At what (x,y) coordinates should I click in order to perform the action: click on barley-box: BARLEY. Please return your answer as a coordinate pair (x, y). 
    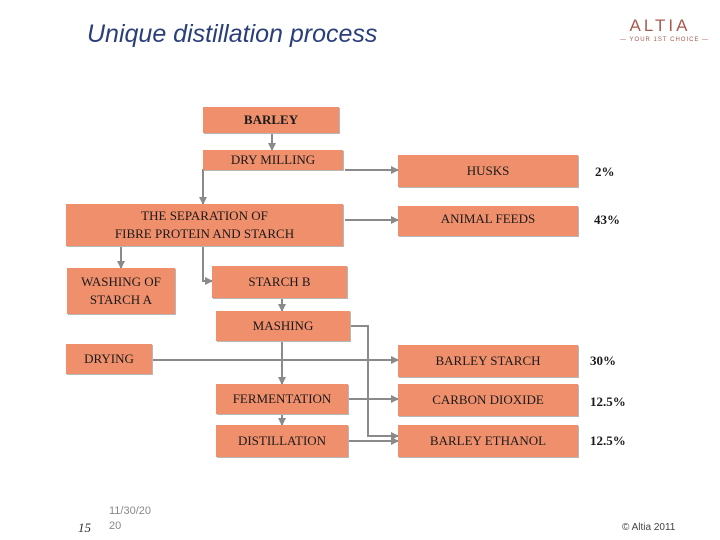
    Looking at the image, I should click on (271, 120).